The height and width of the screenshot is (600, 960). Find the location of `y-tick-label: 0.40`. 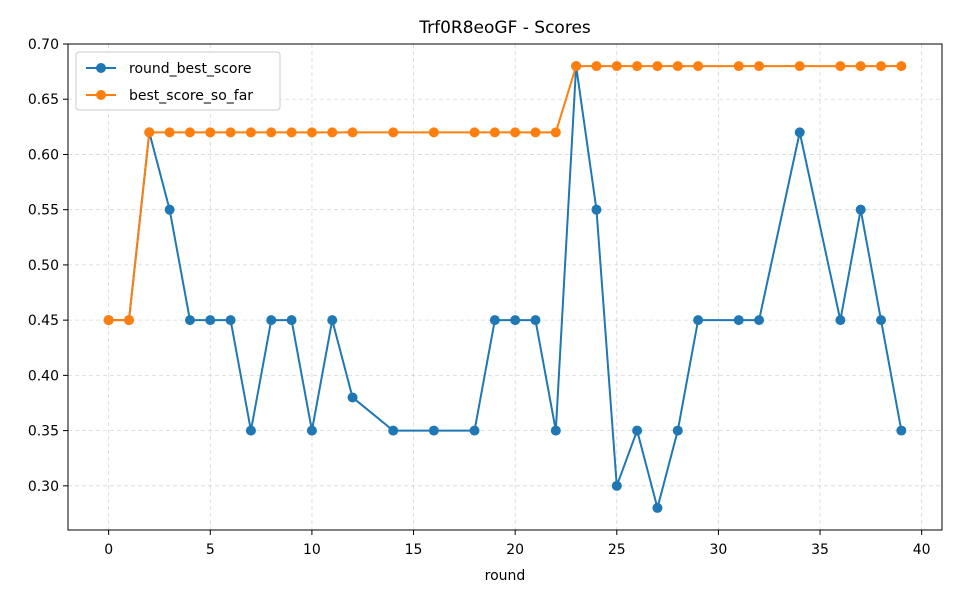

y-tick-label: 0.40 is located at coordinates (43, 376).